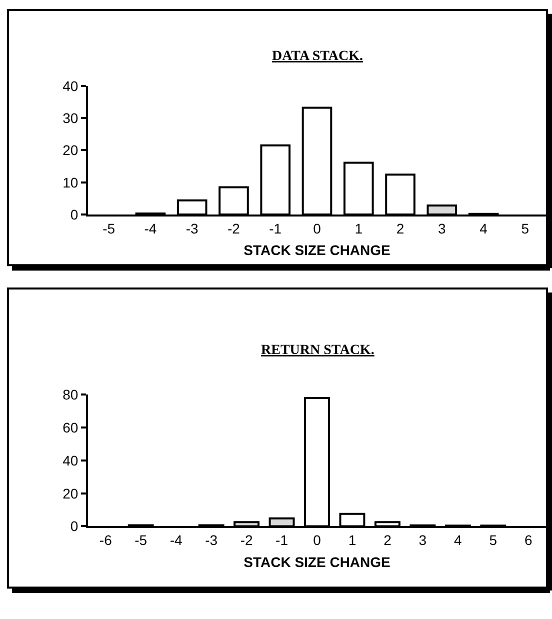 The image size is (552, 619). Describe the element at coordinates (70, 428) in the screenshot. I see `y-tick-label: 60` at that location.